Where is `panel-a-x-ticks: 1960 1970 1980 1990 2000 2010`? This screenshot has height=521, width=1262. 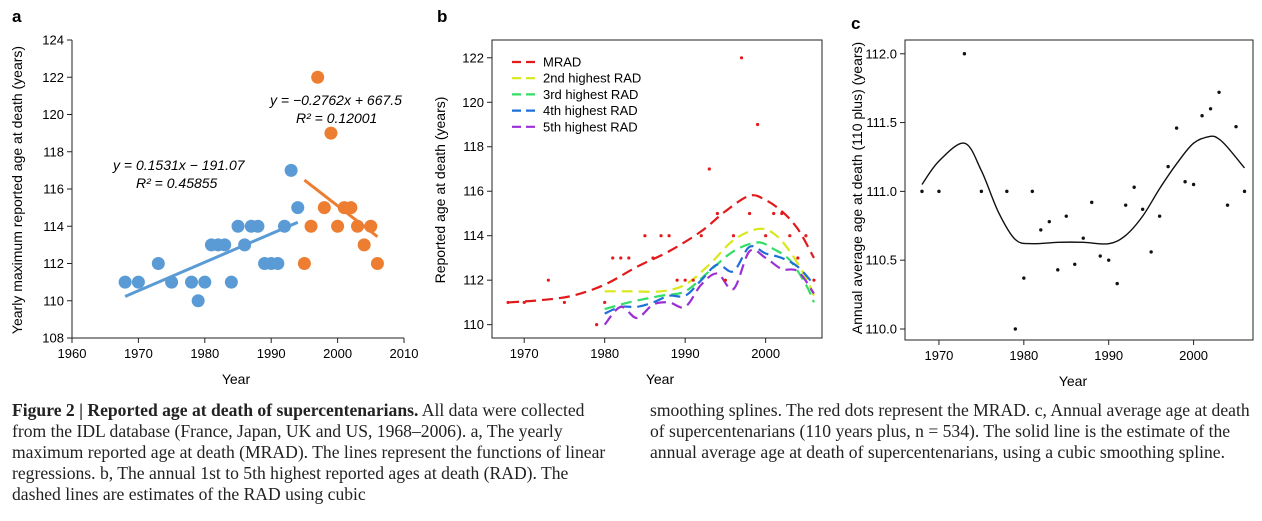
panel-a-x-ticks: 1960 1970 1980 1990 2000 2010 is located at coordinates (238, 349).